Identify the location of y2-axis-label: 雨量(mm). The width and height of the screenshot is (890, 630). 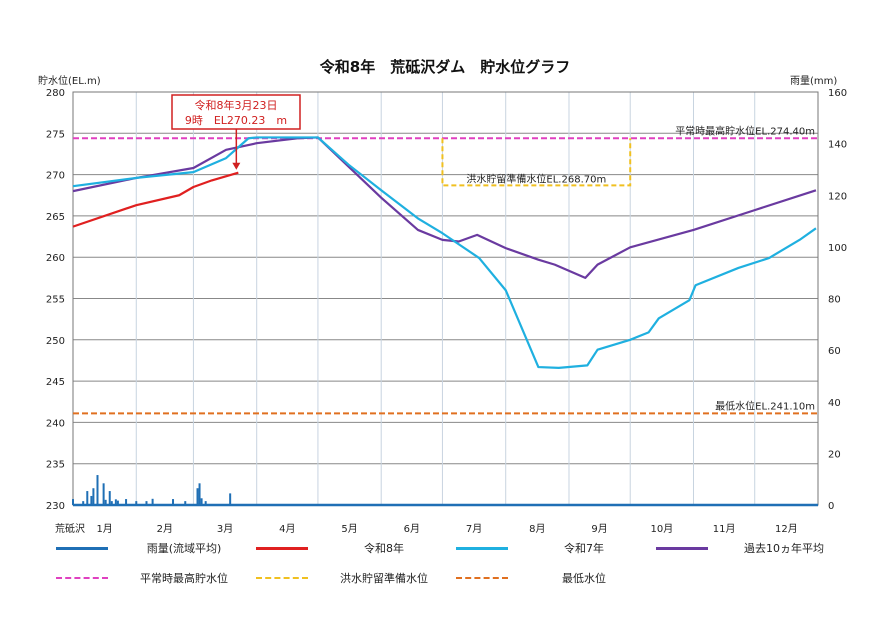
(813, 81).